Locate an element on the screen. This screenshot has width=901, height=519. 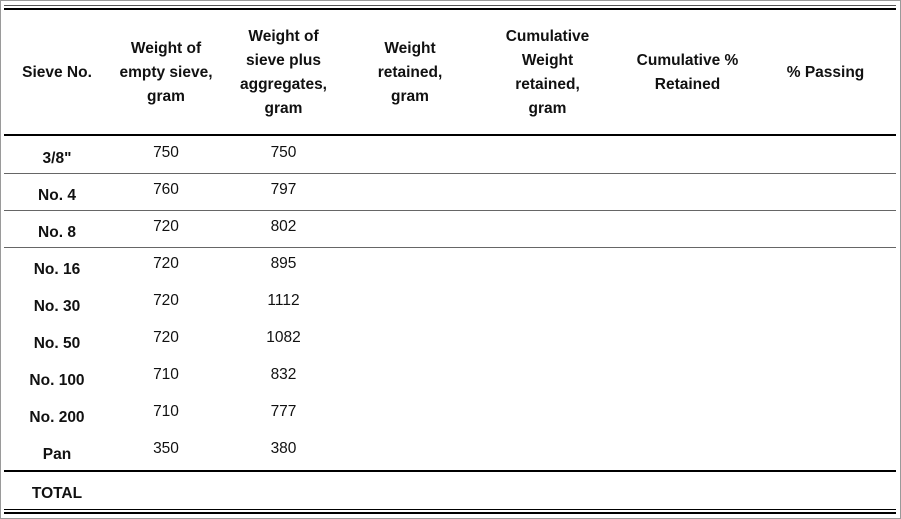
sieve-label: 3/8" is located at coordinates (57, 158).